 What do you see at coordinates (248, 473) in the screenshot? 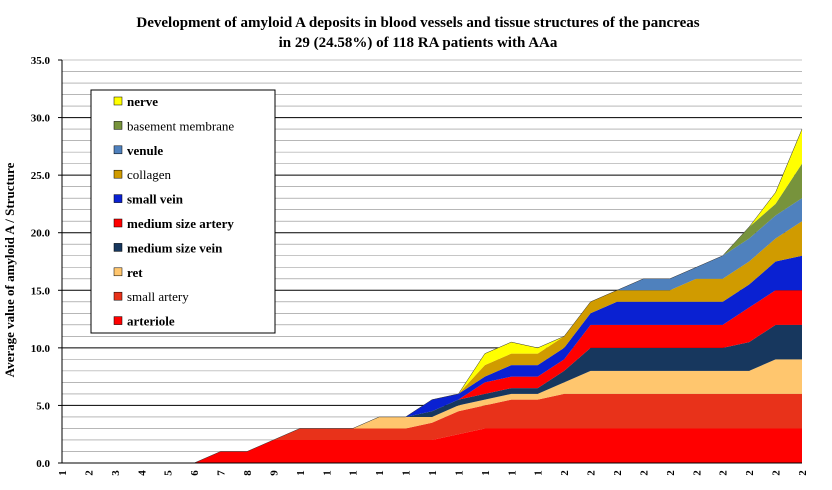
I see `x-tick-label: 8` at bounding box center [248, 473].